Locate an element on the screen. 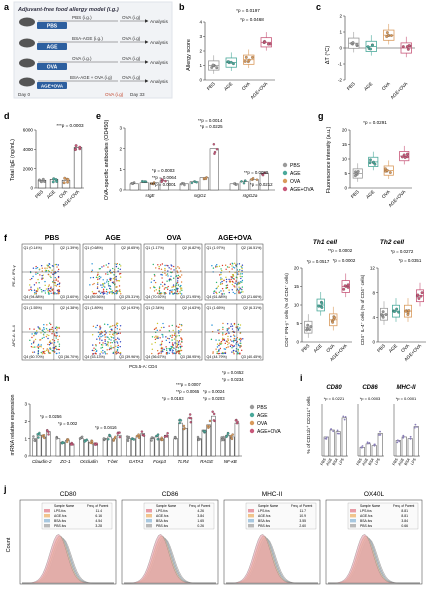  table-cell: 3.55 is located at coordinates (302, 521).